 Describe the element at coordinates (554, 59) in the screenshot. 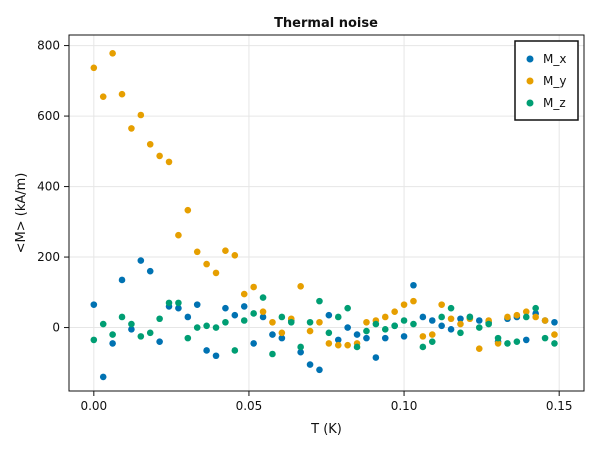

I see `legend-label: M_x` at that location.